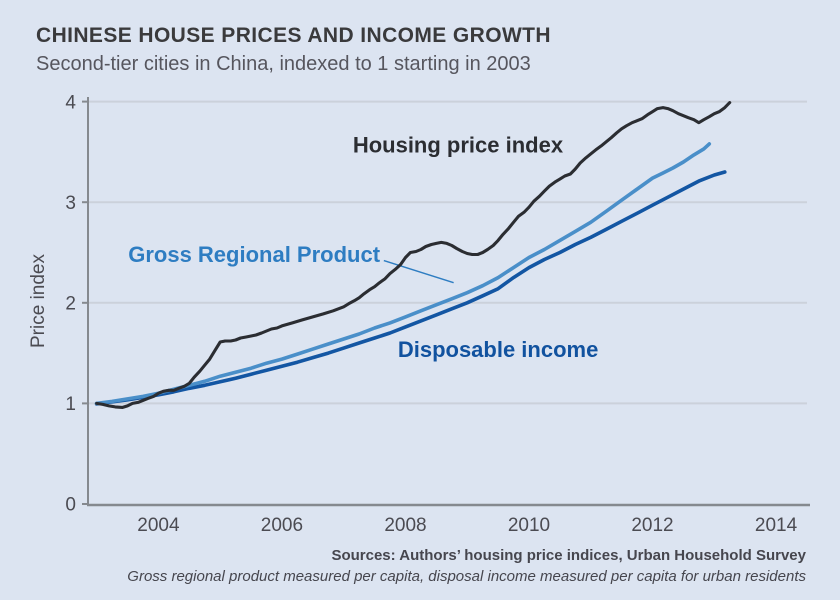 The height and width of the screenshot is (600, 840). What do you see at coordinates (458, 145) in the screenshot?
I see `housing-label: Housing price index` at bounding box center [458, 145].